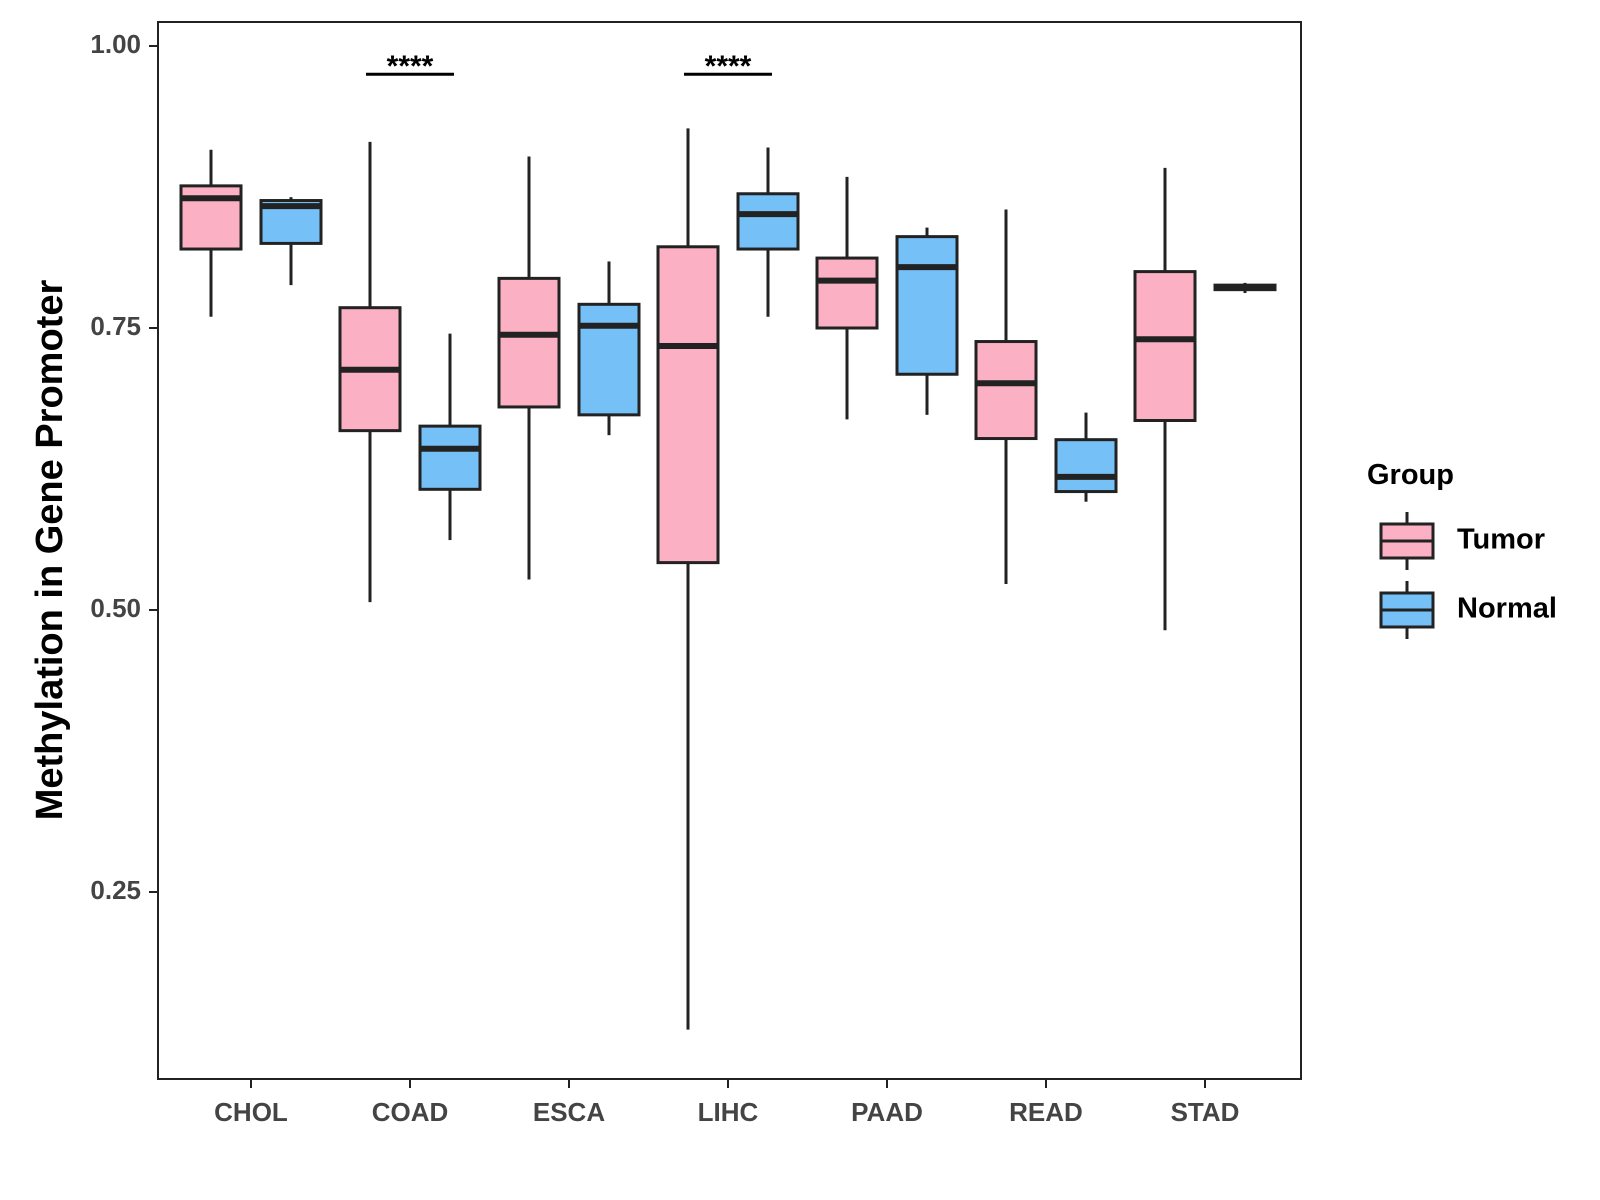  I want to click on box-tumor-paad, so click(847, 298).